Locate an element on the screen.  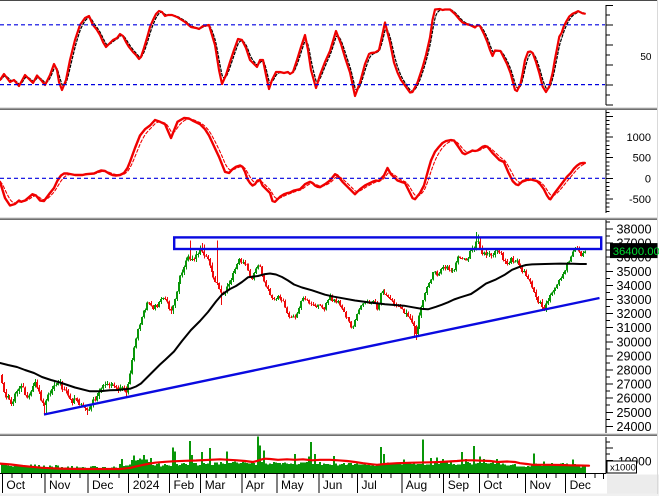
svg-text: x1000 is located at coordinates (623, 467).